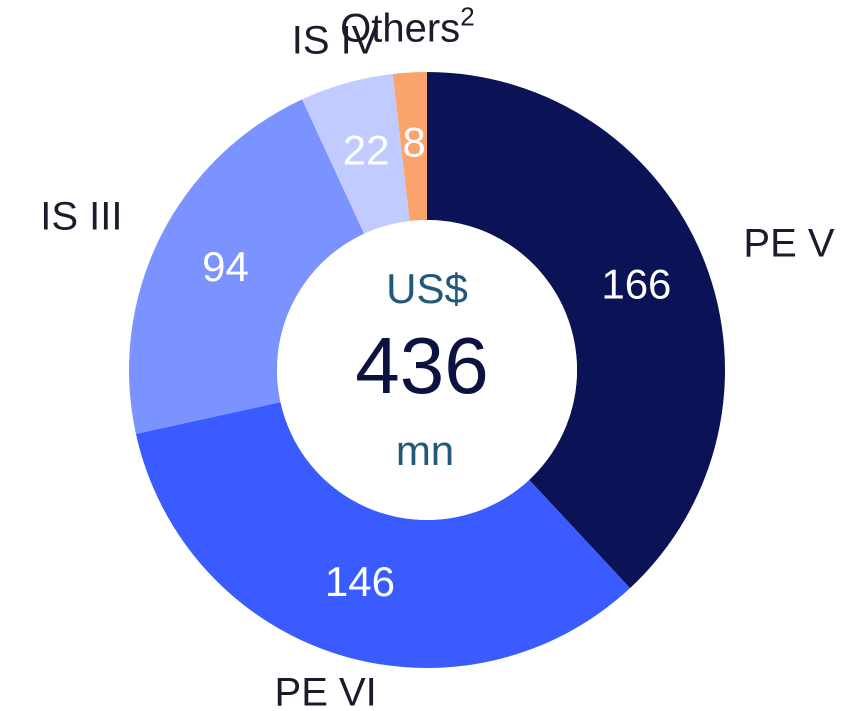  I want to click on category-name: PE VI, so click(326, 690).